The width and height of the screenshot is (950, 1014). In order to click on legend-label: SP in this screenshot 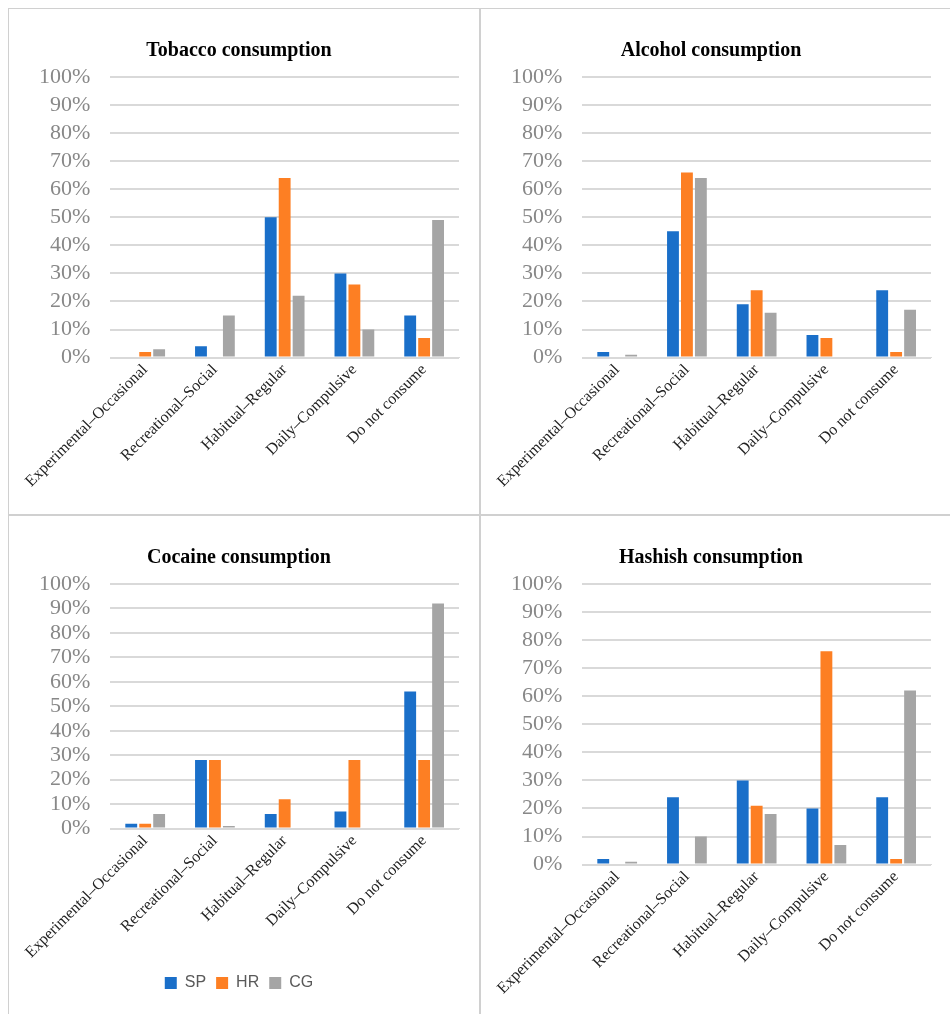, I will do `click(195, 982)`.